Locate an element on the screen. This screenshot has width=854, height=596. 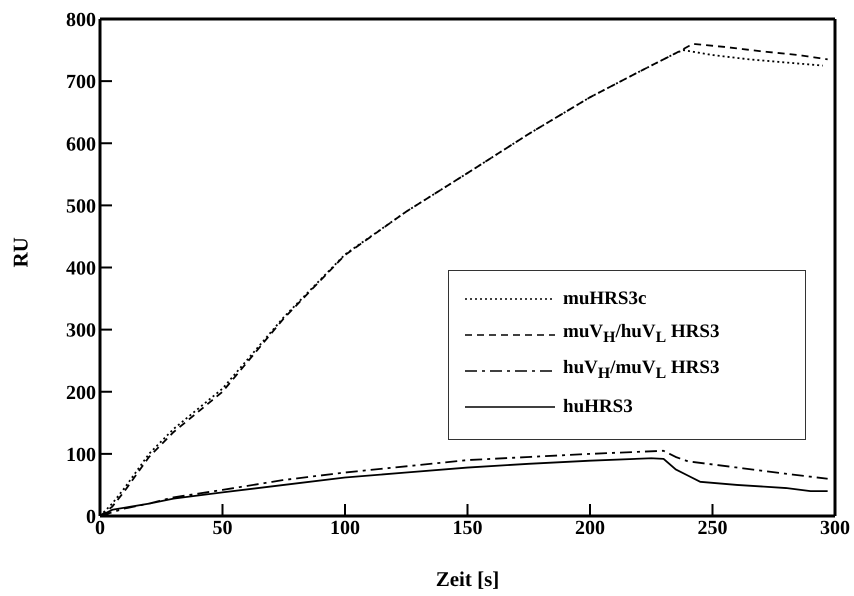
legend-label: muV$_{H}$/huV$_{L}$ HRS3 is located at coordinates (641, 334).